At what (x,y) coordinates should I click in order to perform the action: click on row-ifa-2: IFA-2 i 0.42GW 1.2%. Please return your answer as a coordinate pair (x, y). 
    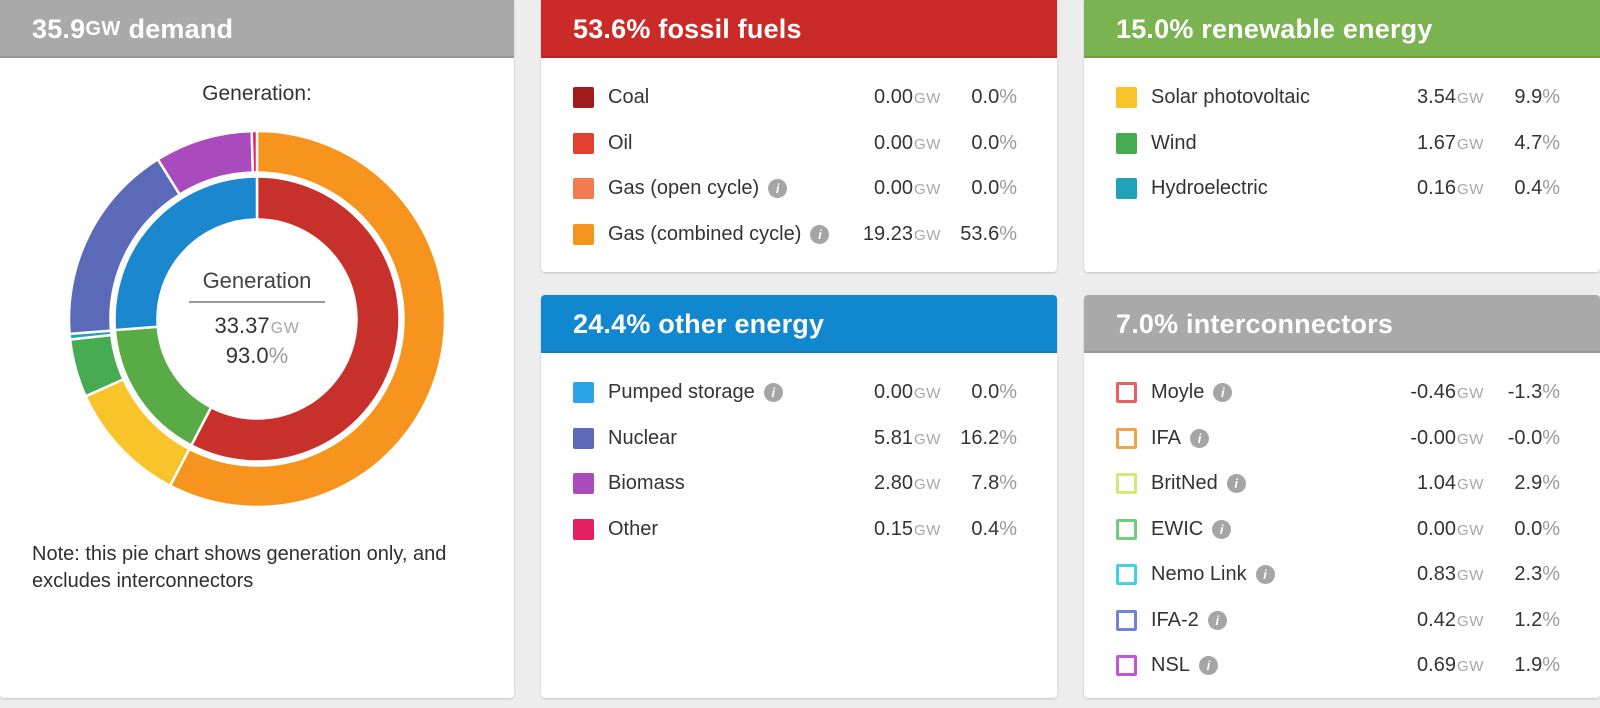
    Looking at the image, I should click on (1338, 621).